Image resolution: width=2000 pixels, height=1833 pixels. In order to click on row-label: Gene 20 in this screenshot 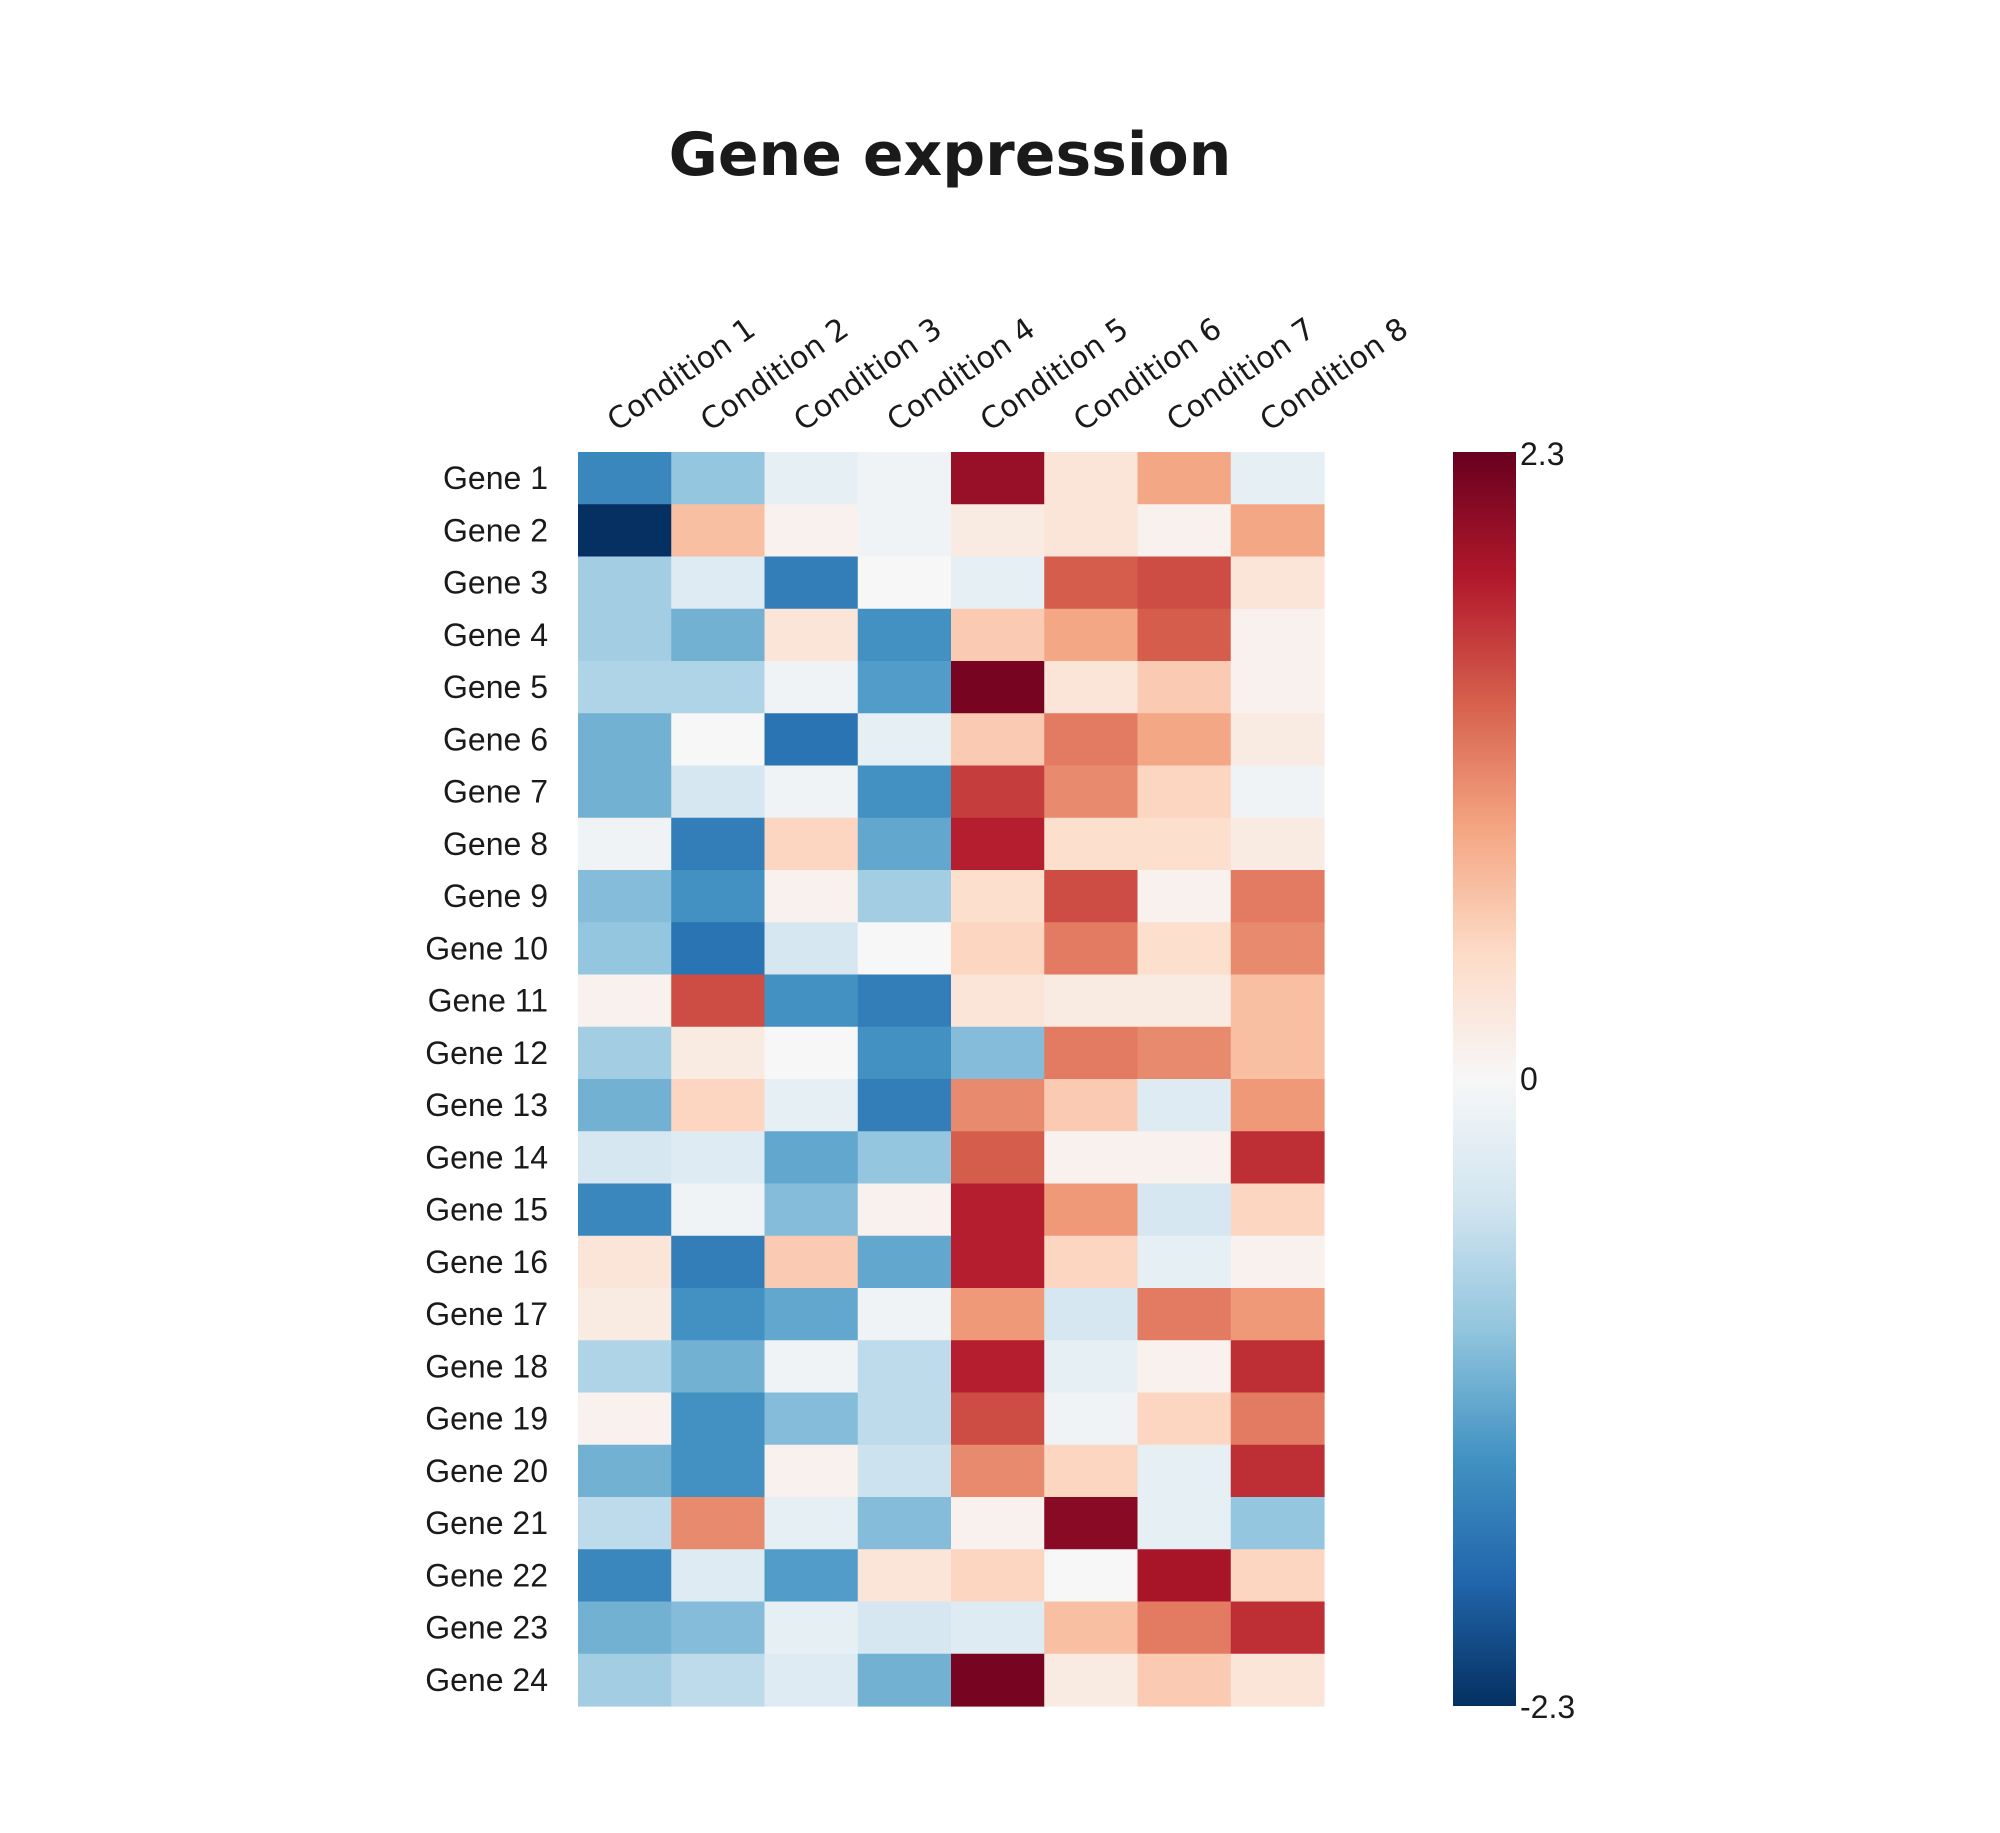, I will do `click(486, 1471)`.